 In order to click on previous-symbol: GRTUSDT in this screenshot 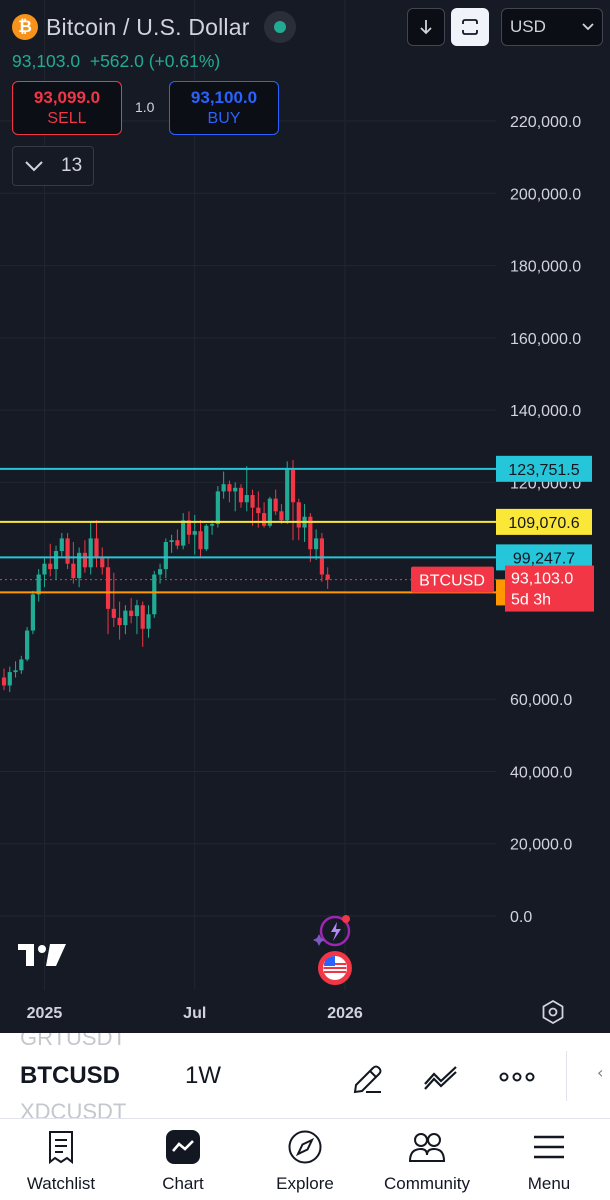, I will do `click(73, 1041)`.